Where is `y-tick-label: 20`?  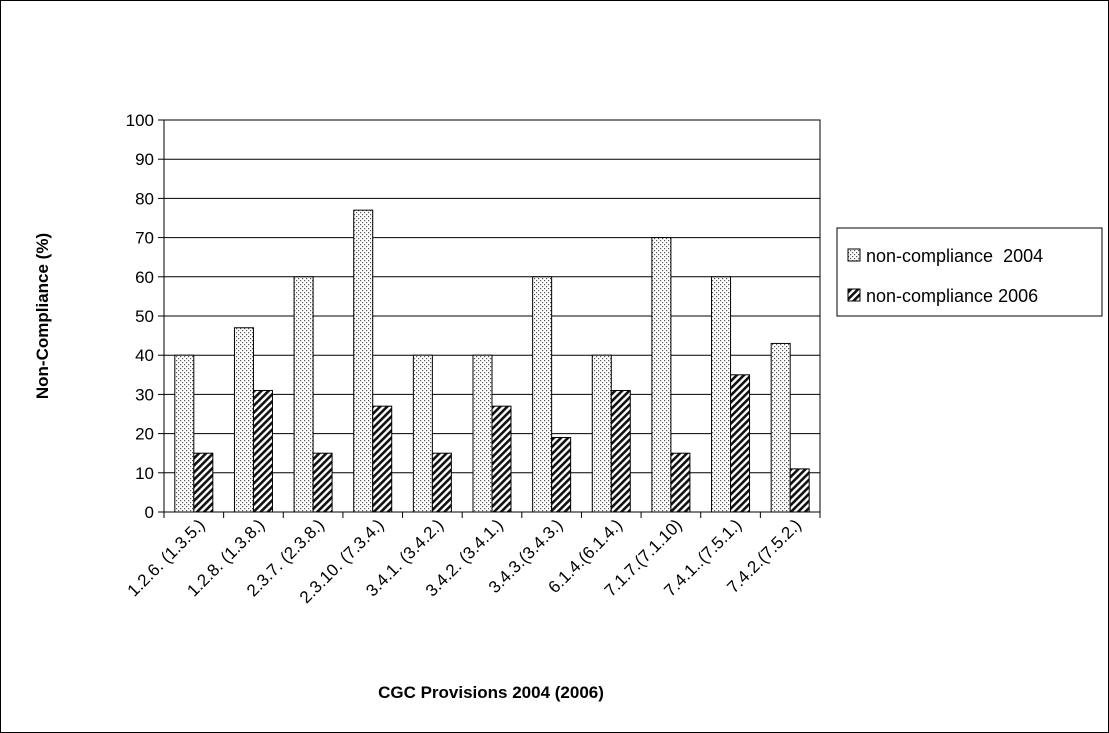
y-tick-label: 20 is located at coordinates (144, 434).